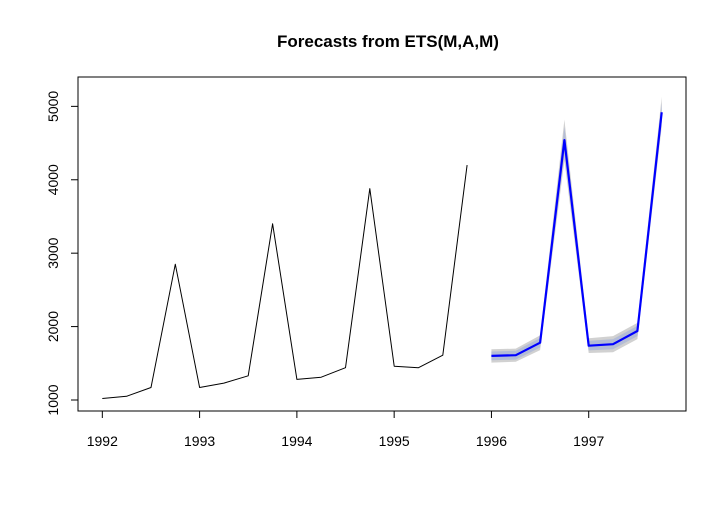 The image size is (726, 510). What do you see at coordinates (53, 106) in the screenshot?
I see `y-tick-label: 5000` at bounding box center [53, 106].